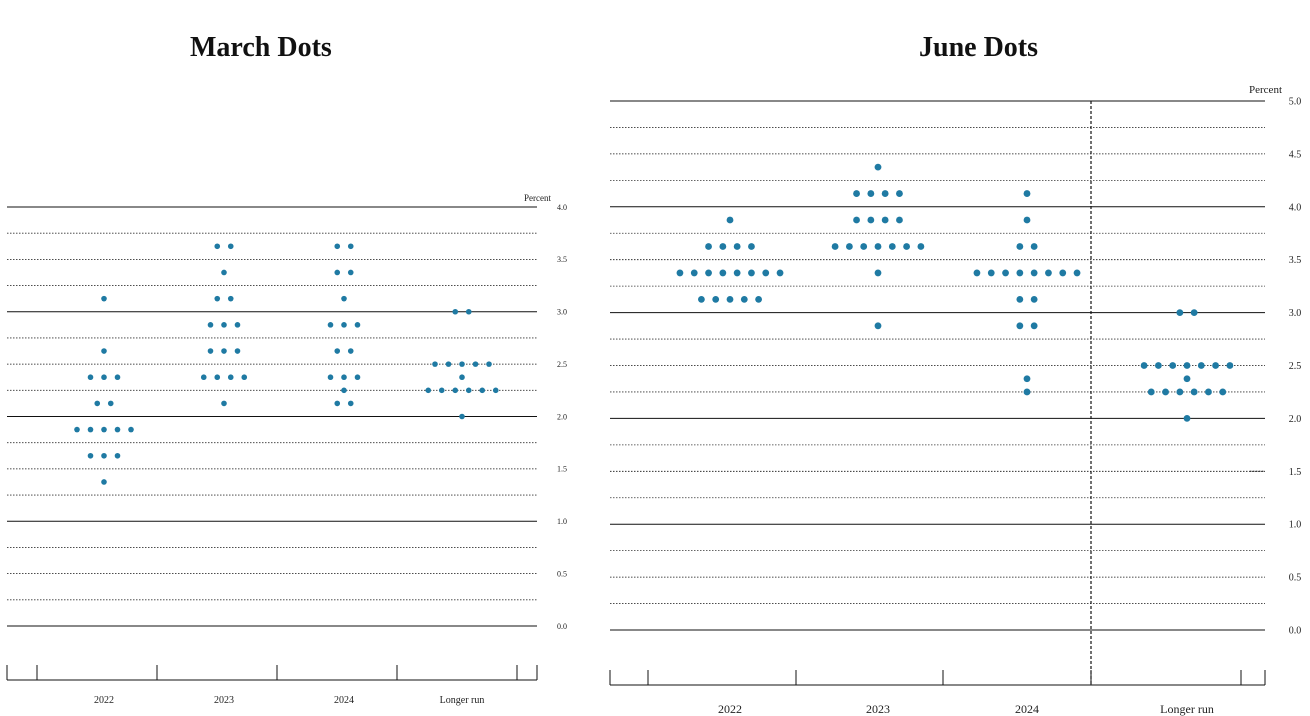  What do you see at coordinates (1295, 472) in the screenshot?
I see `june-ytick-label: 1.5` at bounding box center [1295, 472].